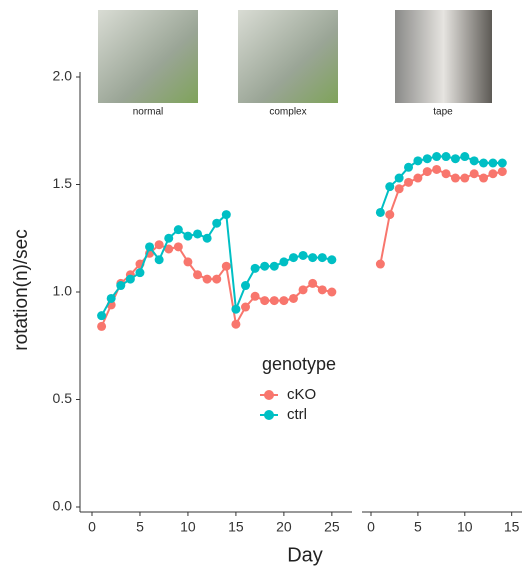  Describe the element at coordinates (284, 527) in the screenshot. I see `x-tick-label: 20` at that location.